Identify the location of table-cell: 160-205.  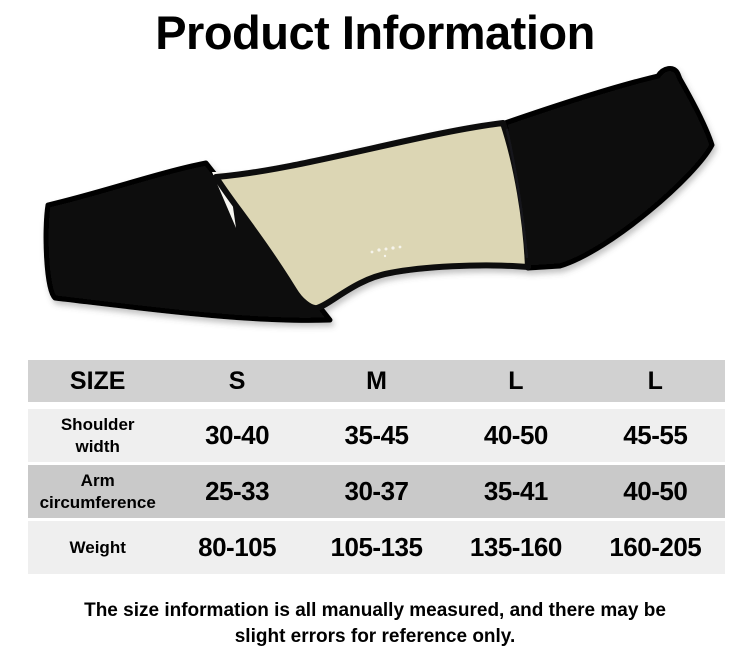
(655, 547).